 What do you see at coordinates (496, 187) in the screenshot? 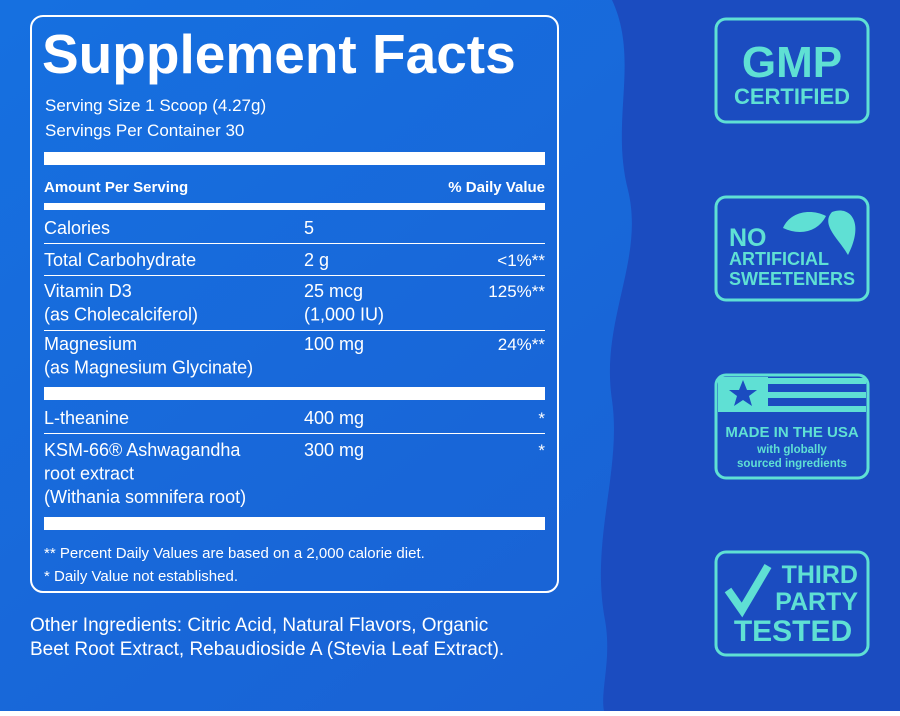
I see `dv-header: % Daily Value` at bounding box center [496, 187].